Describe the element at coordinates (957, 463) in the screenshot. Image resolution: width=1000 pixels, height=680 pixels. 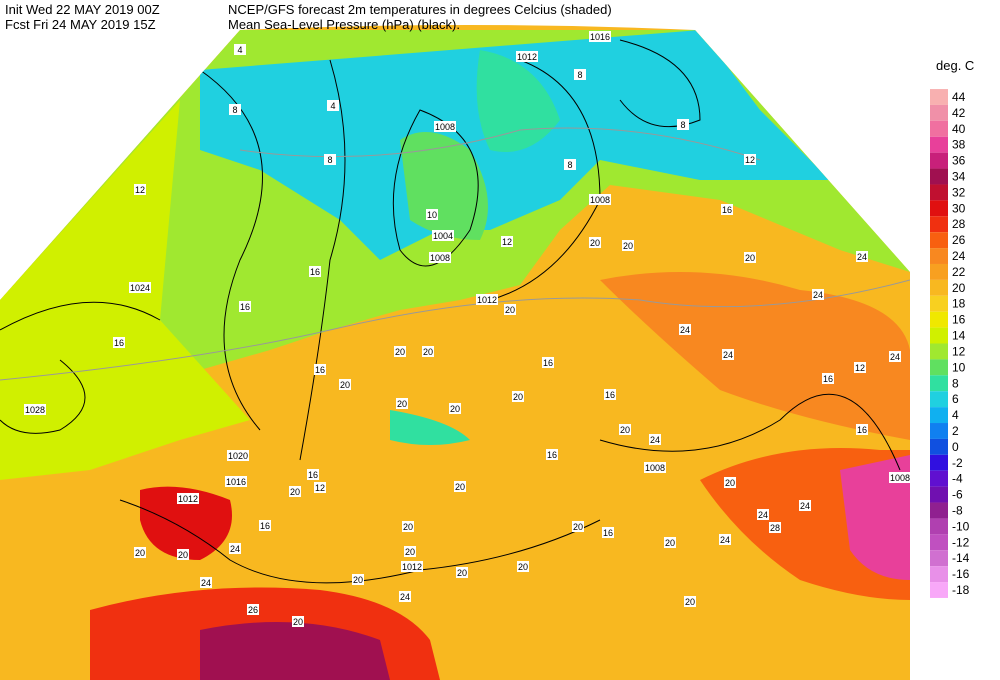
I see `legend-tick-label: -2` at that location.